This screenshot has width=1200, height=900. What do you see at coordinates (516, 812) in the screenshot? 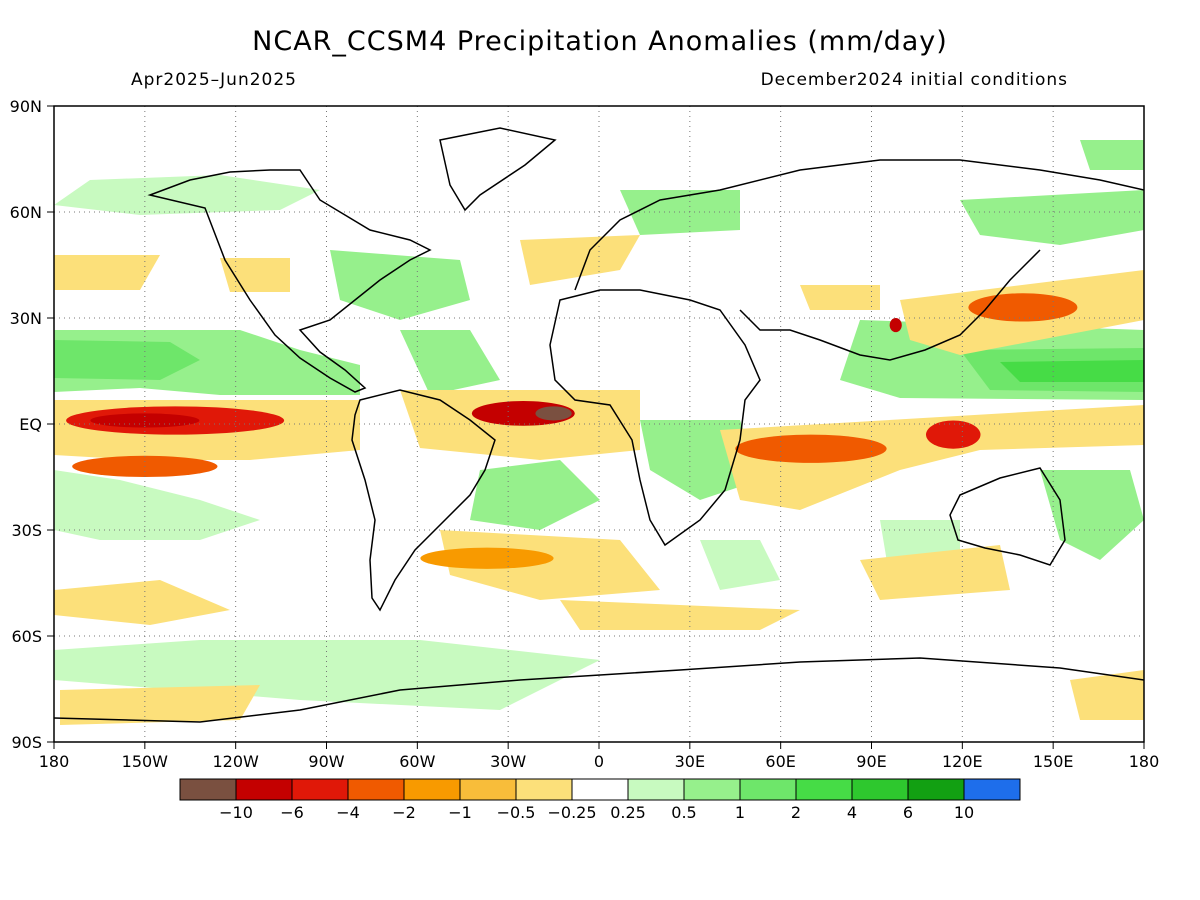
I see `colorbar-label: −0.5` at bounding box center [516, 812].